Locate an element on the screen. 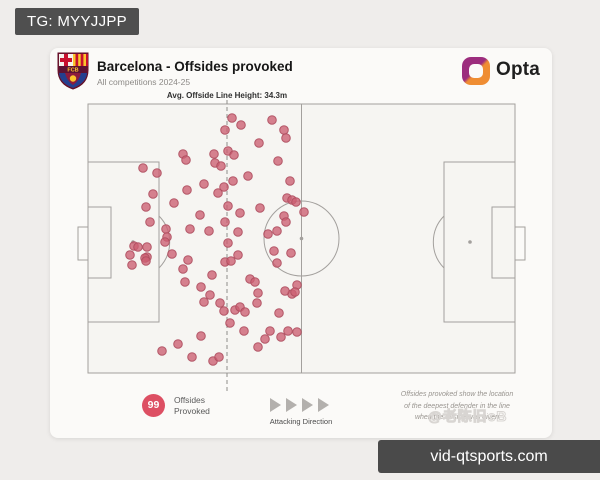 The image size is (600, 480). center-spot is located at coordinates (301, 238).